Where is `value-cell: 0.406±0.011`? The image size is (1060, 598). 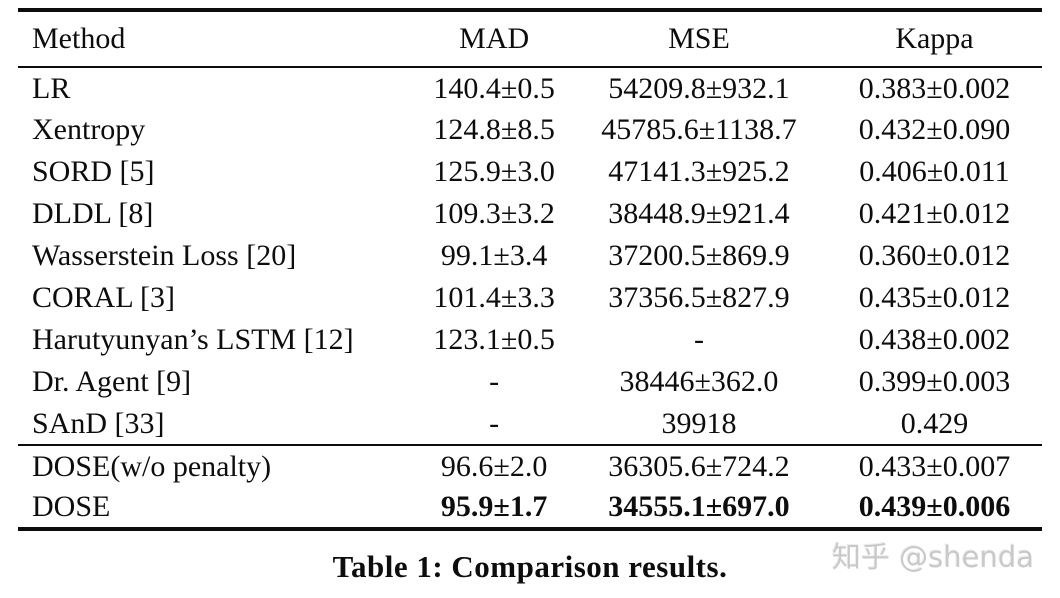
value-cell: 0.406±0.011 is located at coordinates (934, 171).